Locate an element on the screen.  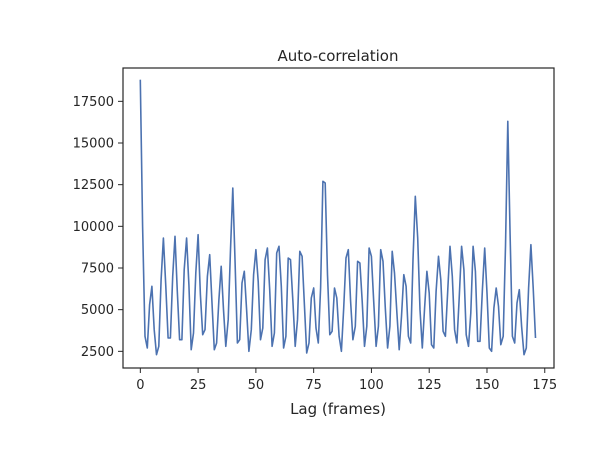
y-tick-label: 7500 is located at coordinates (97, 269).